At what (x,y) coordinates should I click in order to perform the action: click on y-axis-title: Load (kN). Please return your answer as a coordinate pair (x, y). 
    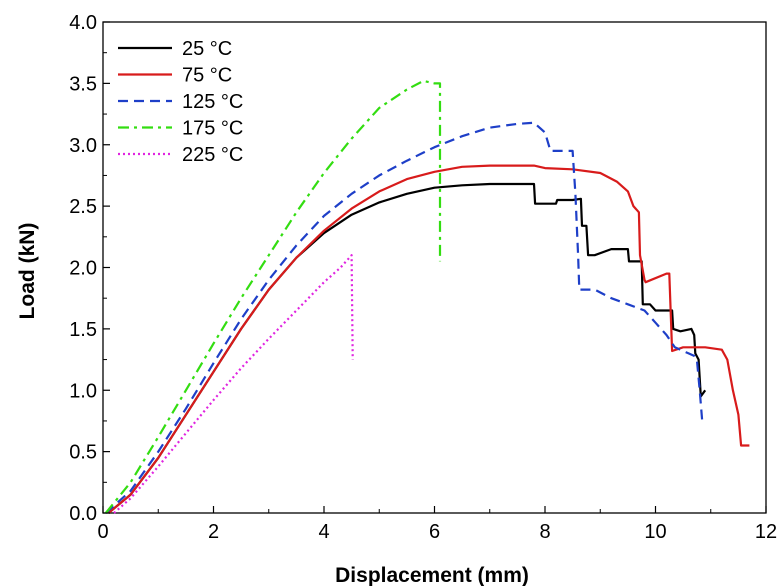
    Looking at the image, I should click on (27, 271).